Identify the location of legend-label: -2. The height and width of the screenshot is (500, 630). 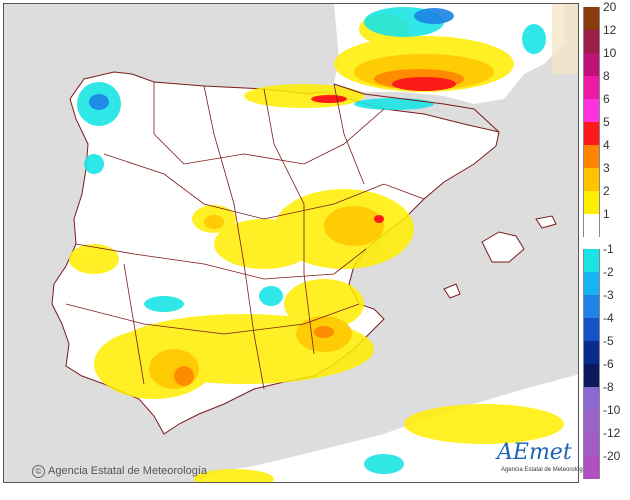
(608, 272).